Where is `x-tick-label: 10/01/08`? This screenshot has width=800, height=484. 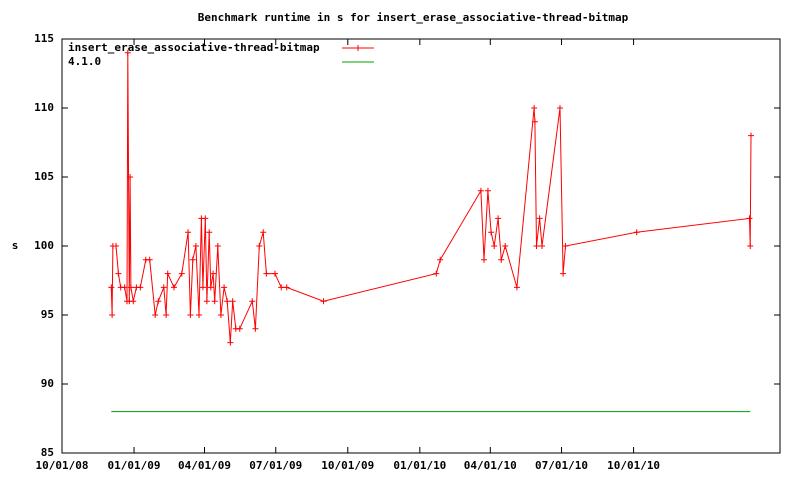
x-tick-label: 10/01/08 is located at coordinates (62, 465).